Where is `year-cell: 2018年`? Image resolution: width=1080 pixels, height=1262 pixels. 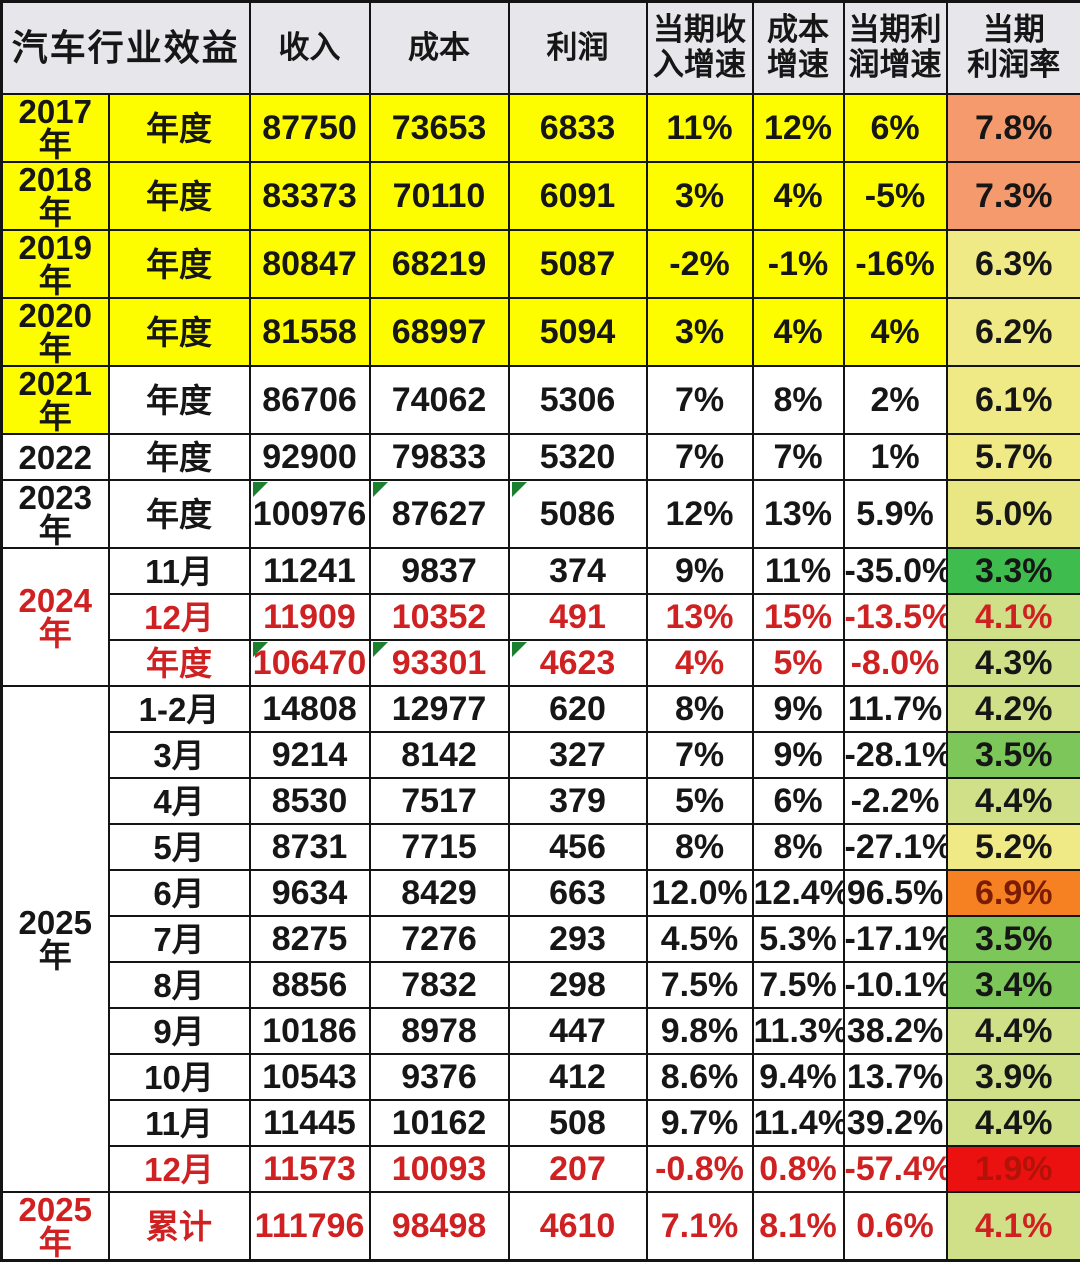
year-cell: 2018年 is located at coordinates (55, 196).